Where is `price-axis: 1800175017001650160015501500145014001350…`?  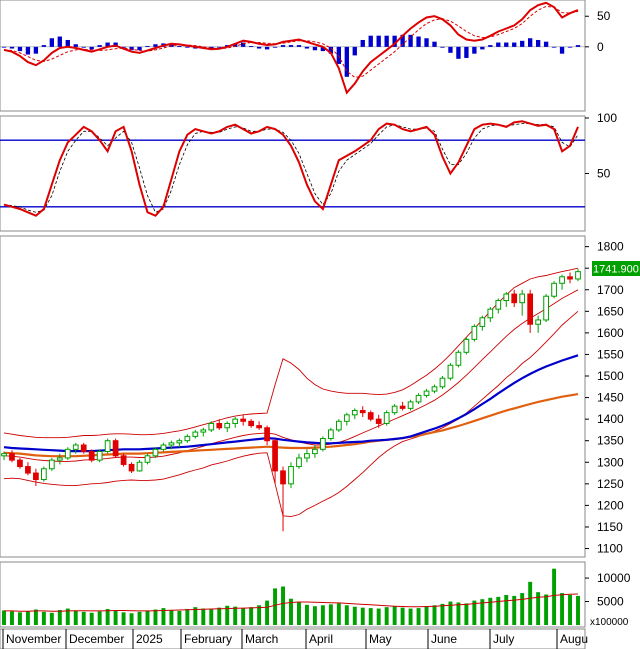
price-axis: 1800175017001650160015501500145014001350… is located at coordinates (604, 398).